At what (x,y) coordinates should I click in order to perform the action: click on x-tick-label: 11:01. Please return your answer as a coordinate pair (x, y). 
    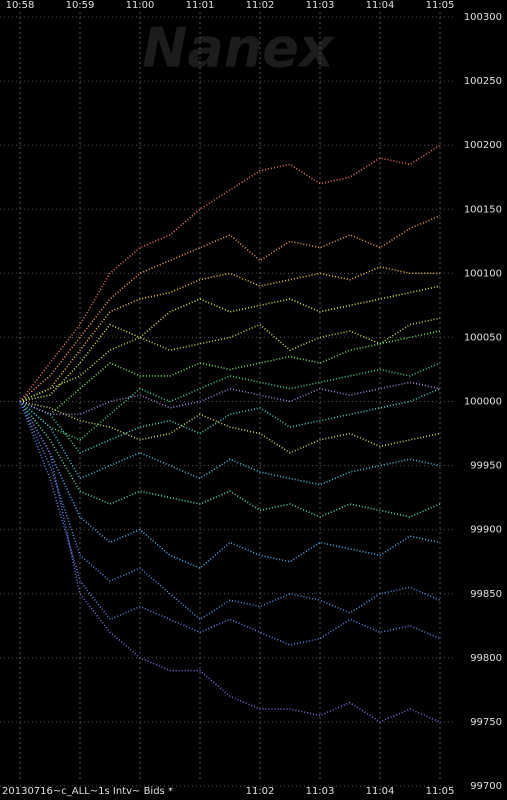
    Looking at the image, I should click on (200, 5).